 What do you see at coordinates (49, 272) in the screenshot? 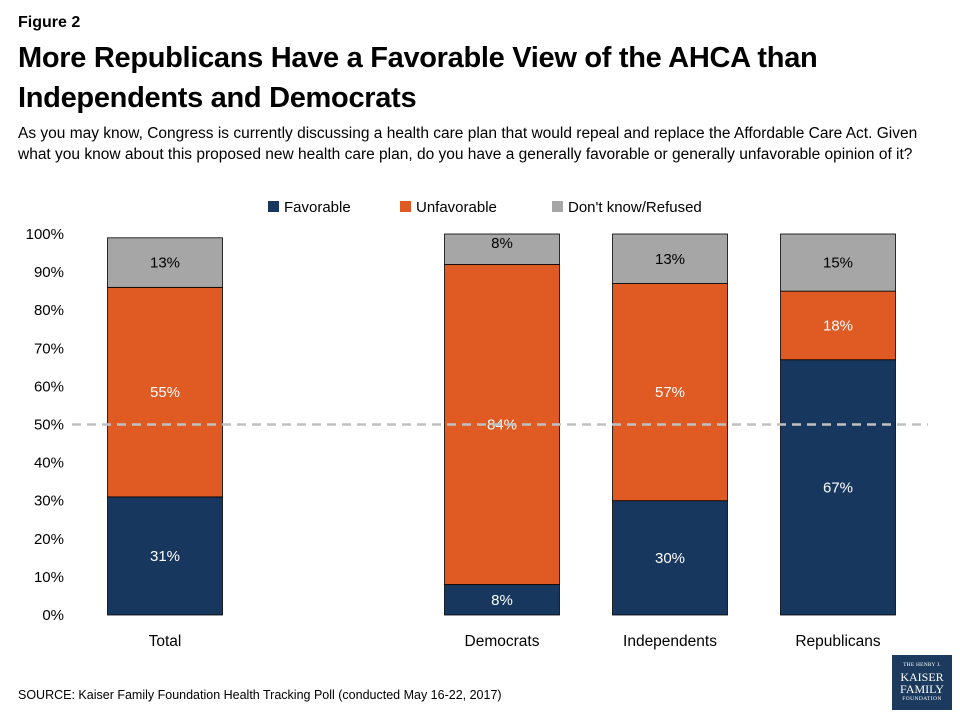
I see `y-tick-label: 90%` at bounding box center [49, 272].